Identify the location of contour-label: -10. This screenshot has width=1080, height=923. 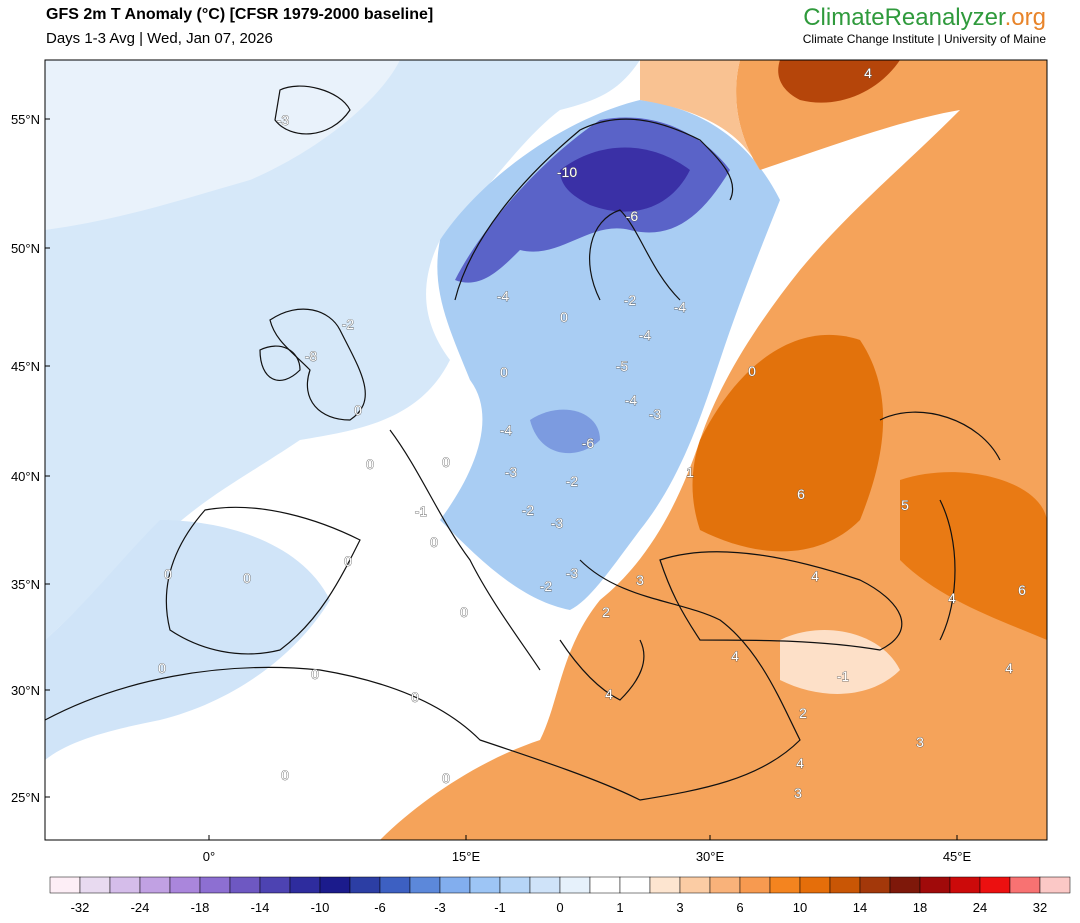
(567, 172).